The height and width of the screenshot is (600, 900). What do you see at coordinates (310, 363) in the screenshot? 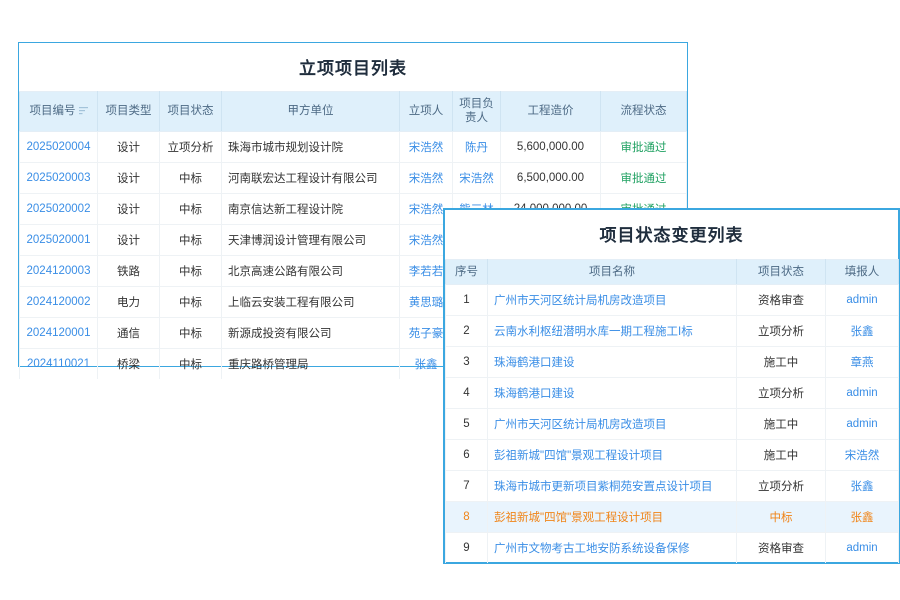
I see `cell-client-unit: 重庆路桥管理局` at bounding box center [310, 363].